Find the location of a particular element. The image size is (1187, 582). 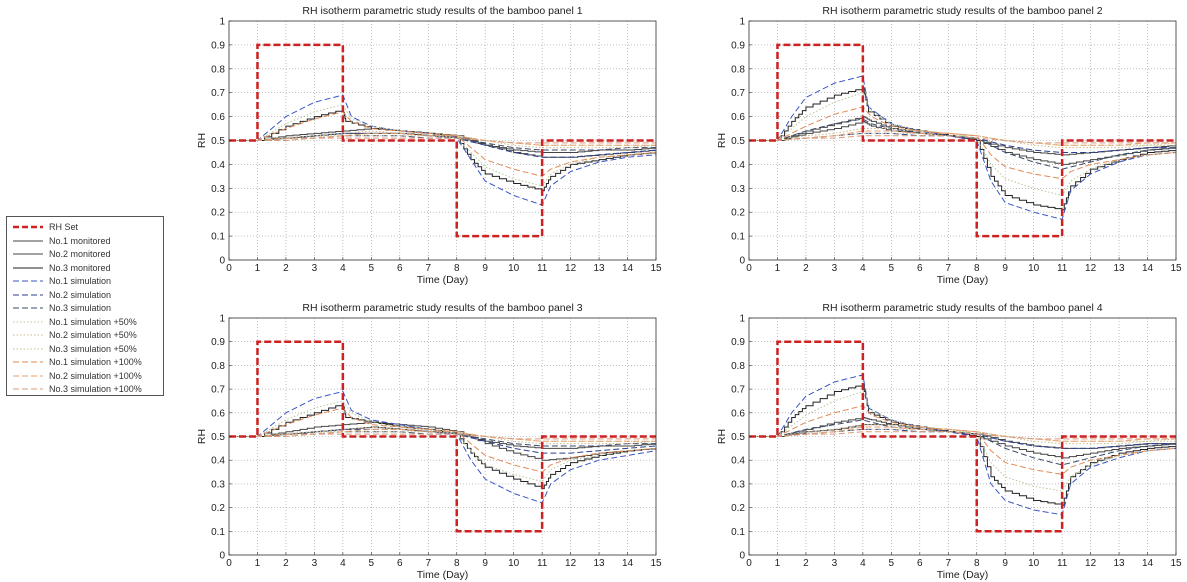

series-line-no-3-monitored is located at coordinates (443, 446).